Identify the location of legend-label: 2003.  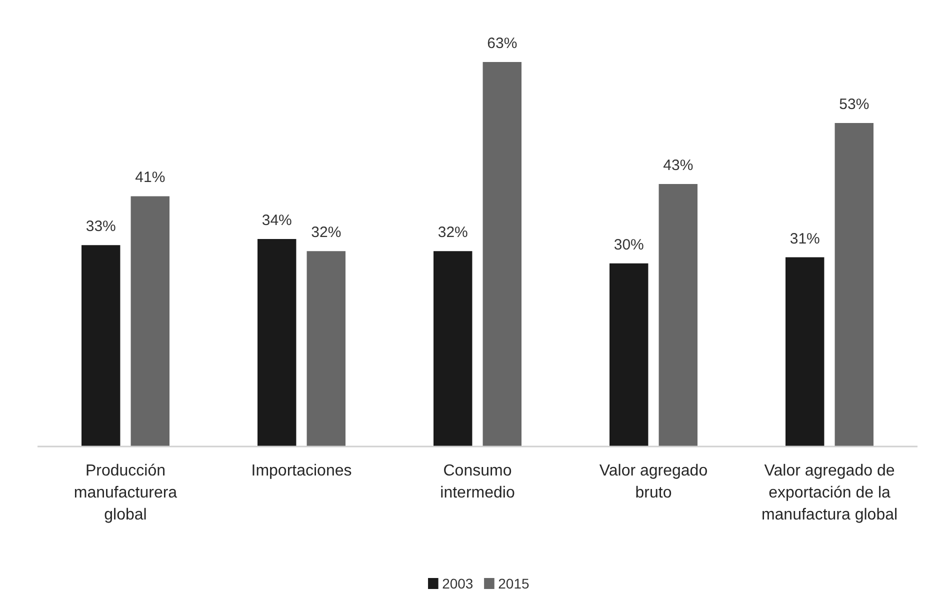
(458, 584).